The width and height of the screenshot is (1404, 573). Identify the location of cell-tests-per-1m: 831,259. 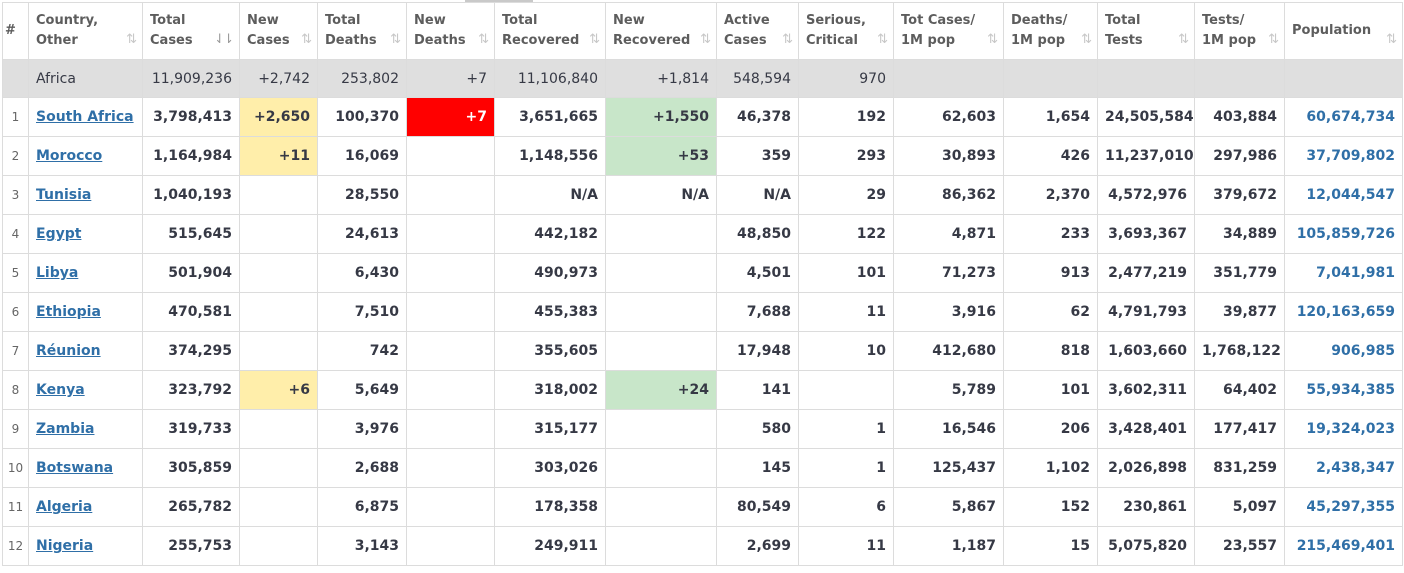
(1239, 468).